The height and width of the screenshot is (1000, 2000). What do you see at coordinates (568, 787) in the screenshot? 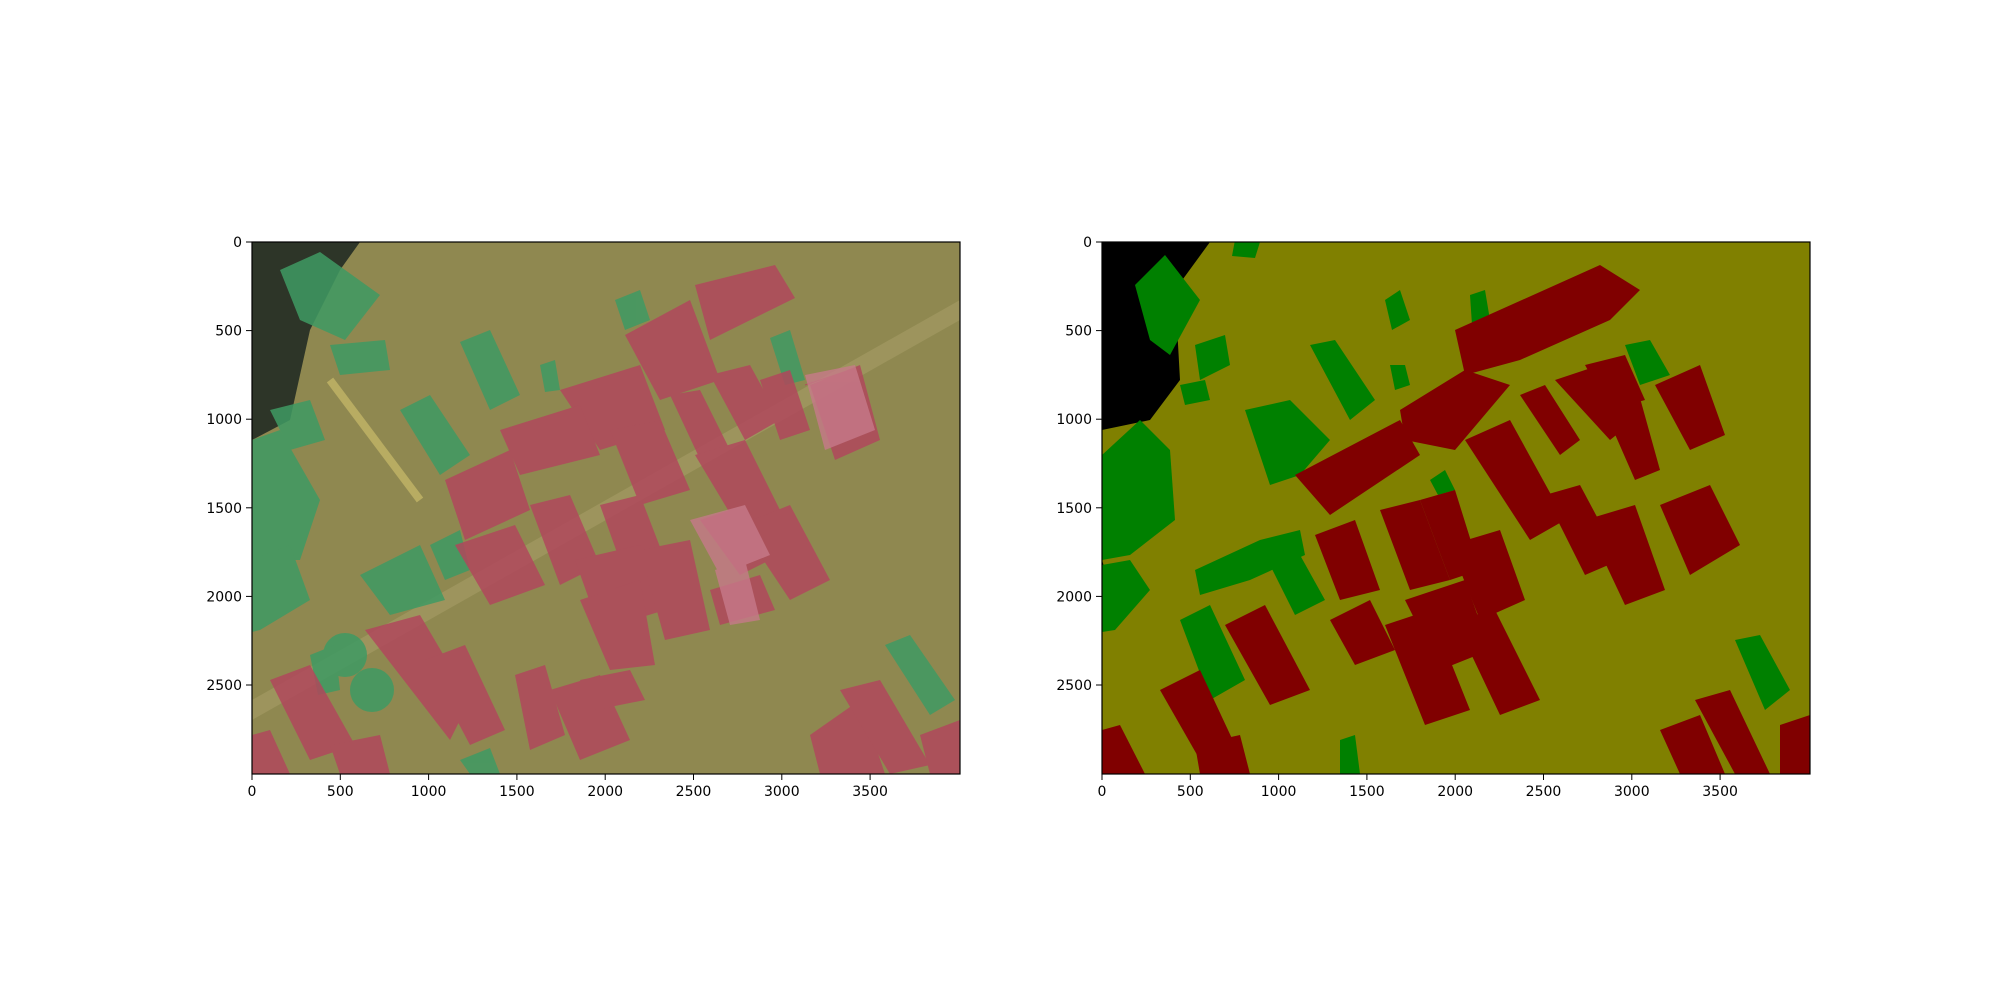
I see `overlay-x-axis: 0 500 1000 1500 2000 2500 3000 3500` at bounding box center [568, 787].